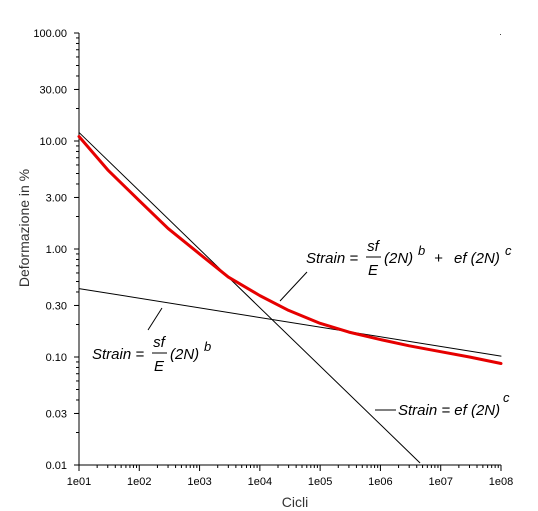 This screenshot has height=511, width=538. What do you see at coordinates (139, 482) in the screenshot?
I see `x-tick-label: 1e02` at bounding box center [139, 482].